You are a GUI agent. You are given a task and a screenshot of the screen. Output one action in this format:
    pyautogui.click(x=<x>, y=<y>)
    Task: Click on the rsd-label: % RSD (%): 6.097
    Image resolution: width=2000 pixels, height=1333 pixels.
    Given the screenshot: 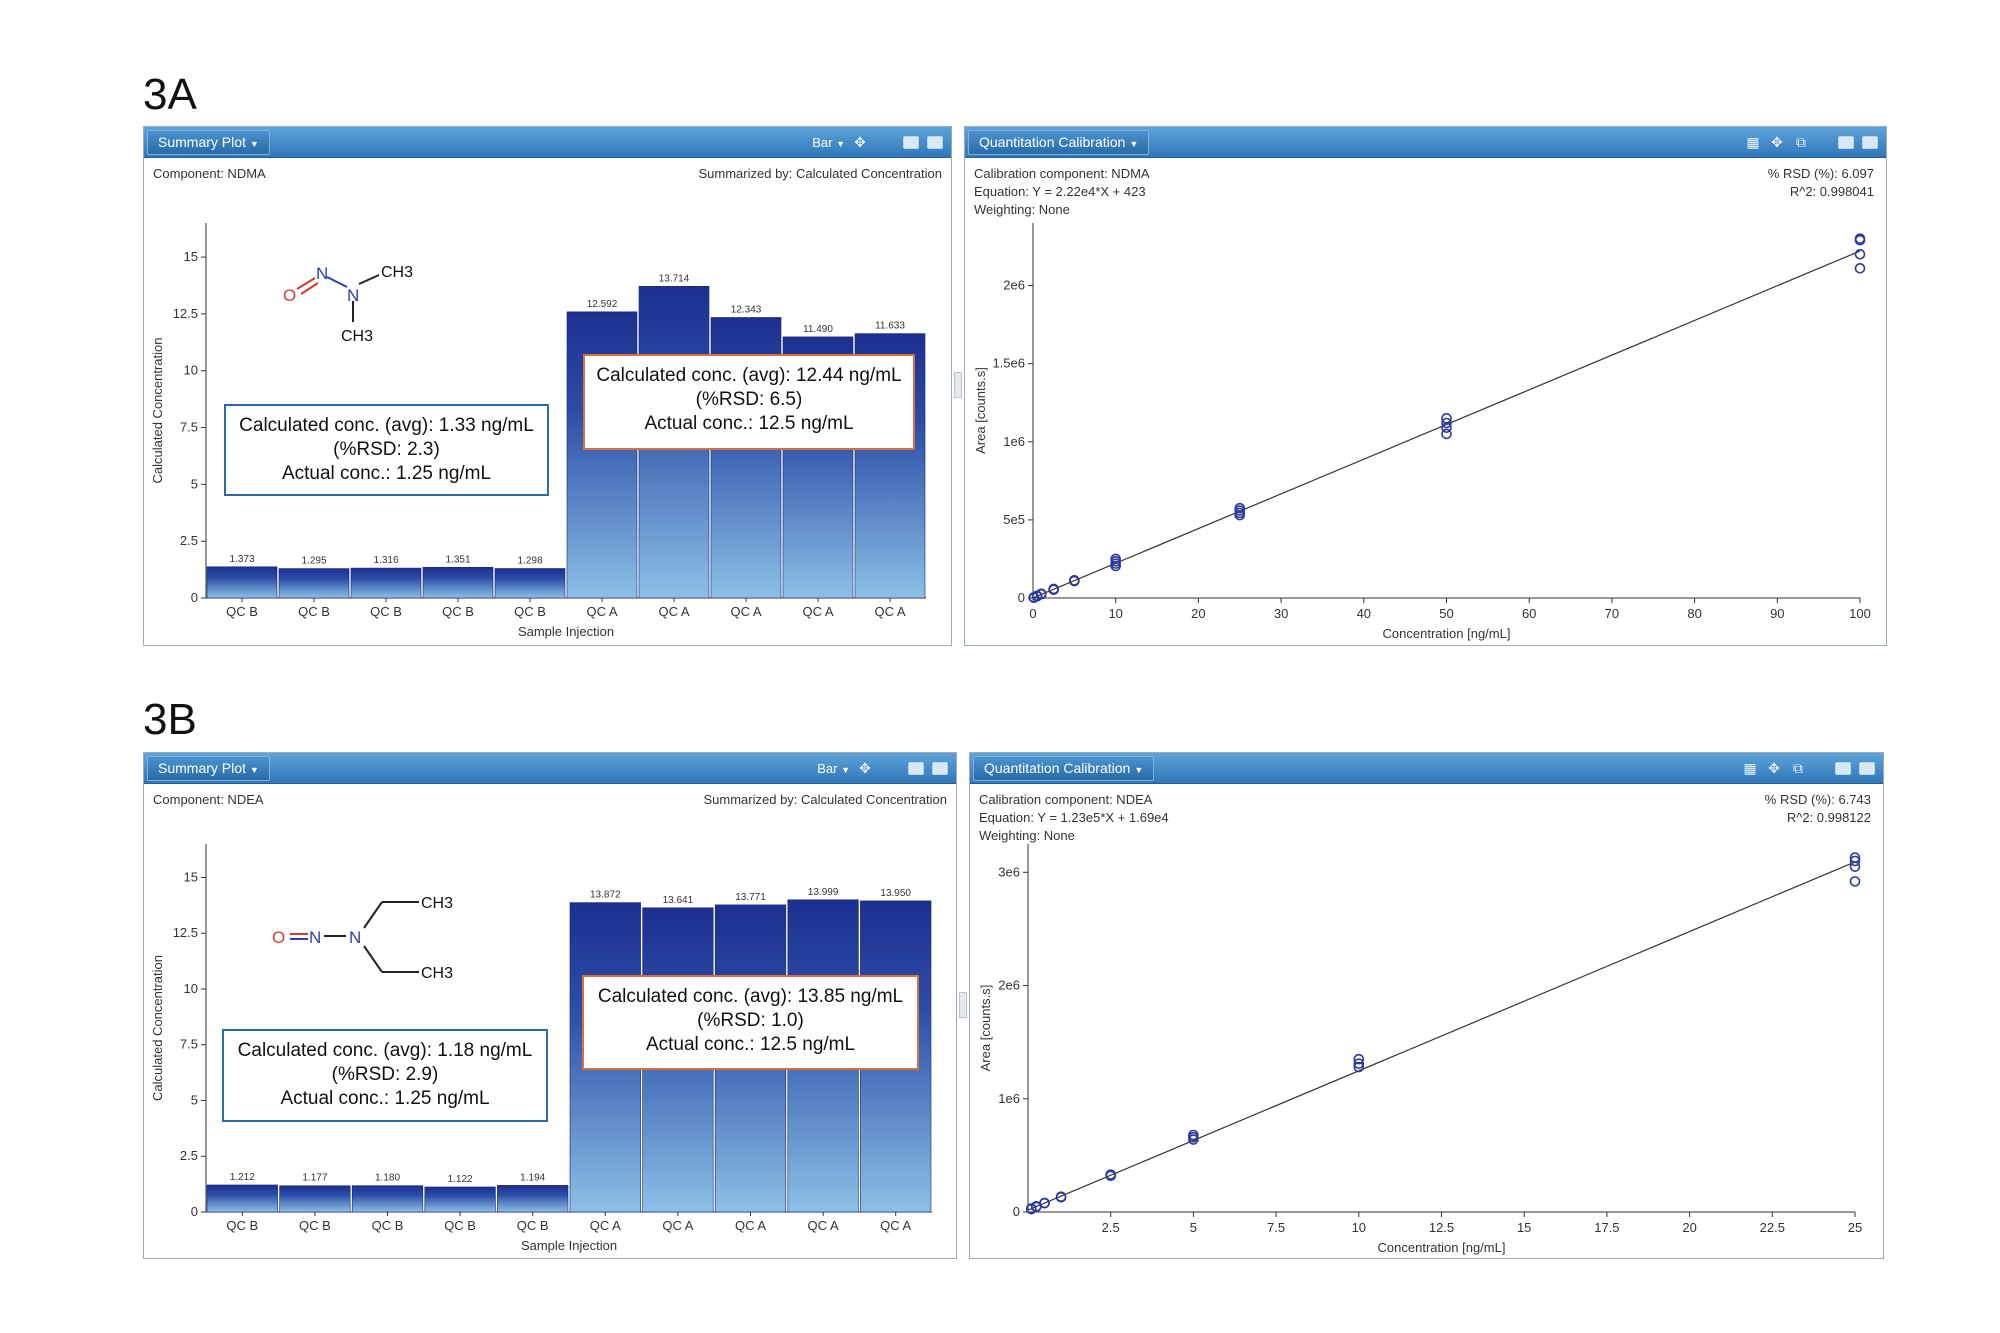 What is the action you would take?
    pyautogui.click(x=1820, y=173)
    